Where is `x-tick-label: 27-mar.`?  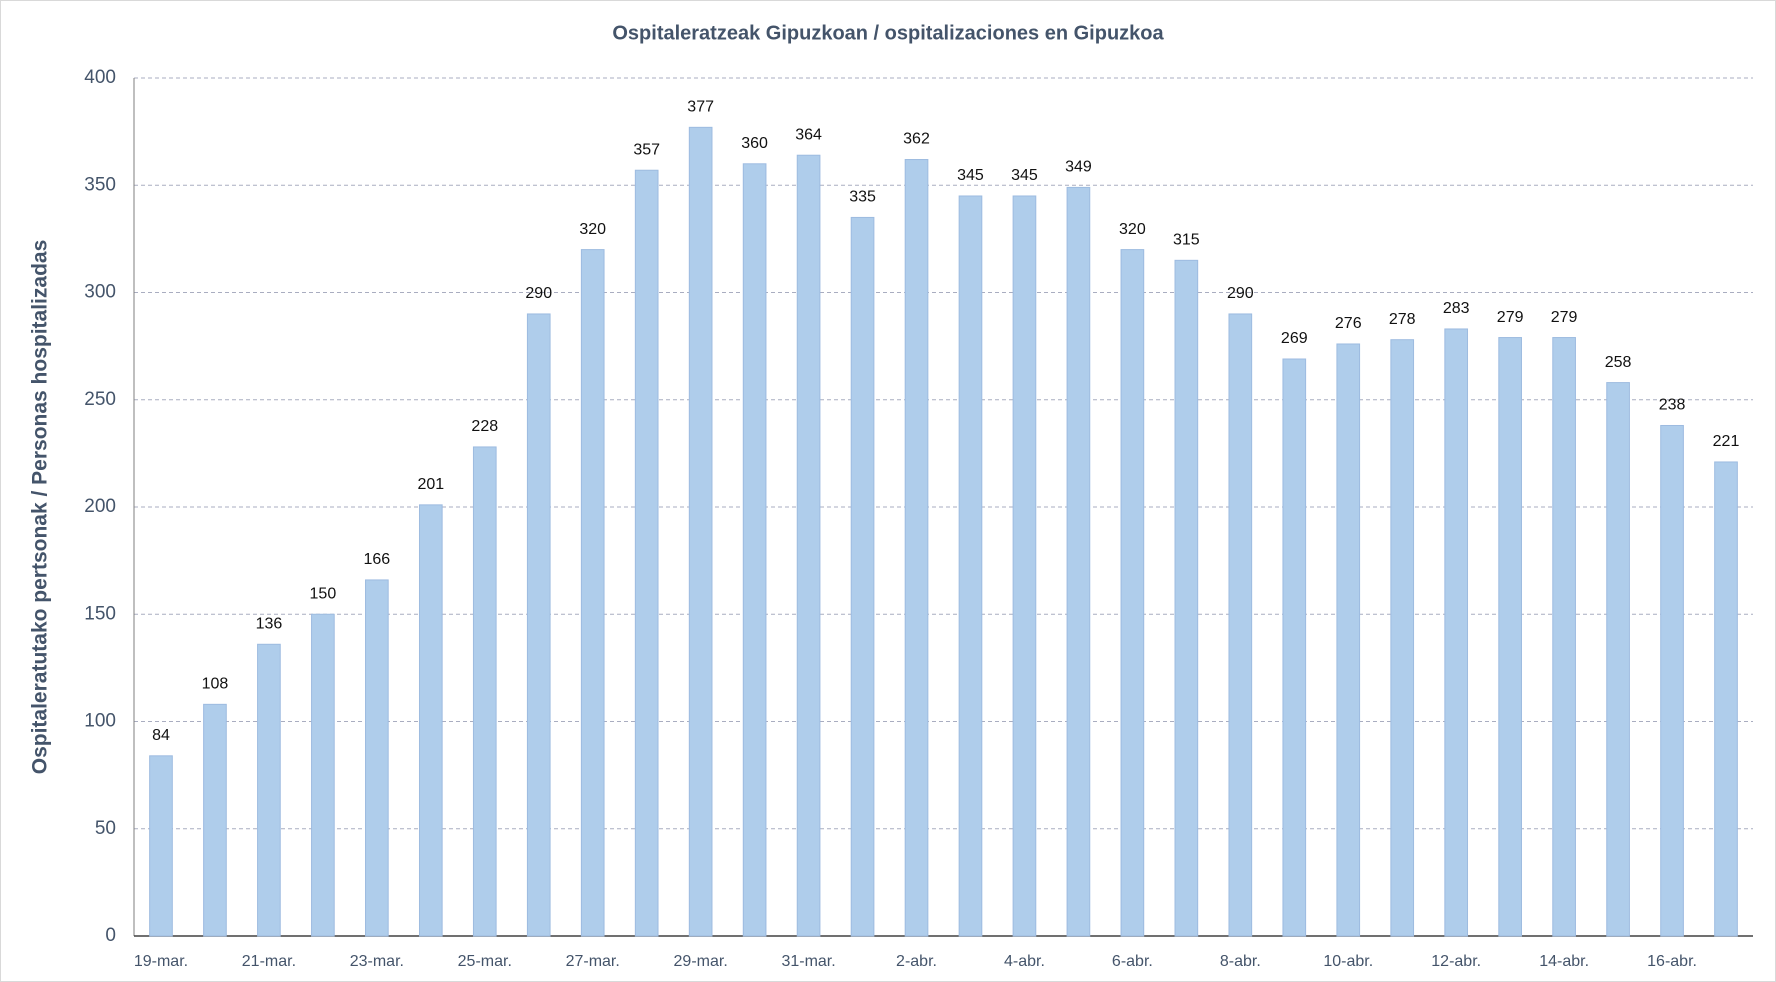 x-tick-label: 27-mar. is located at coordinates (593, 961).